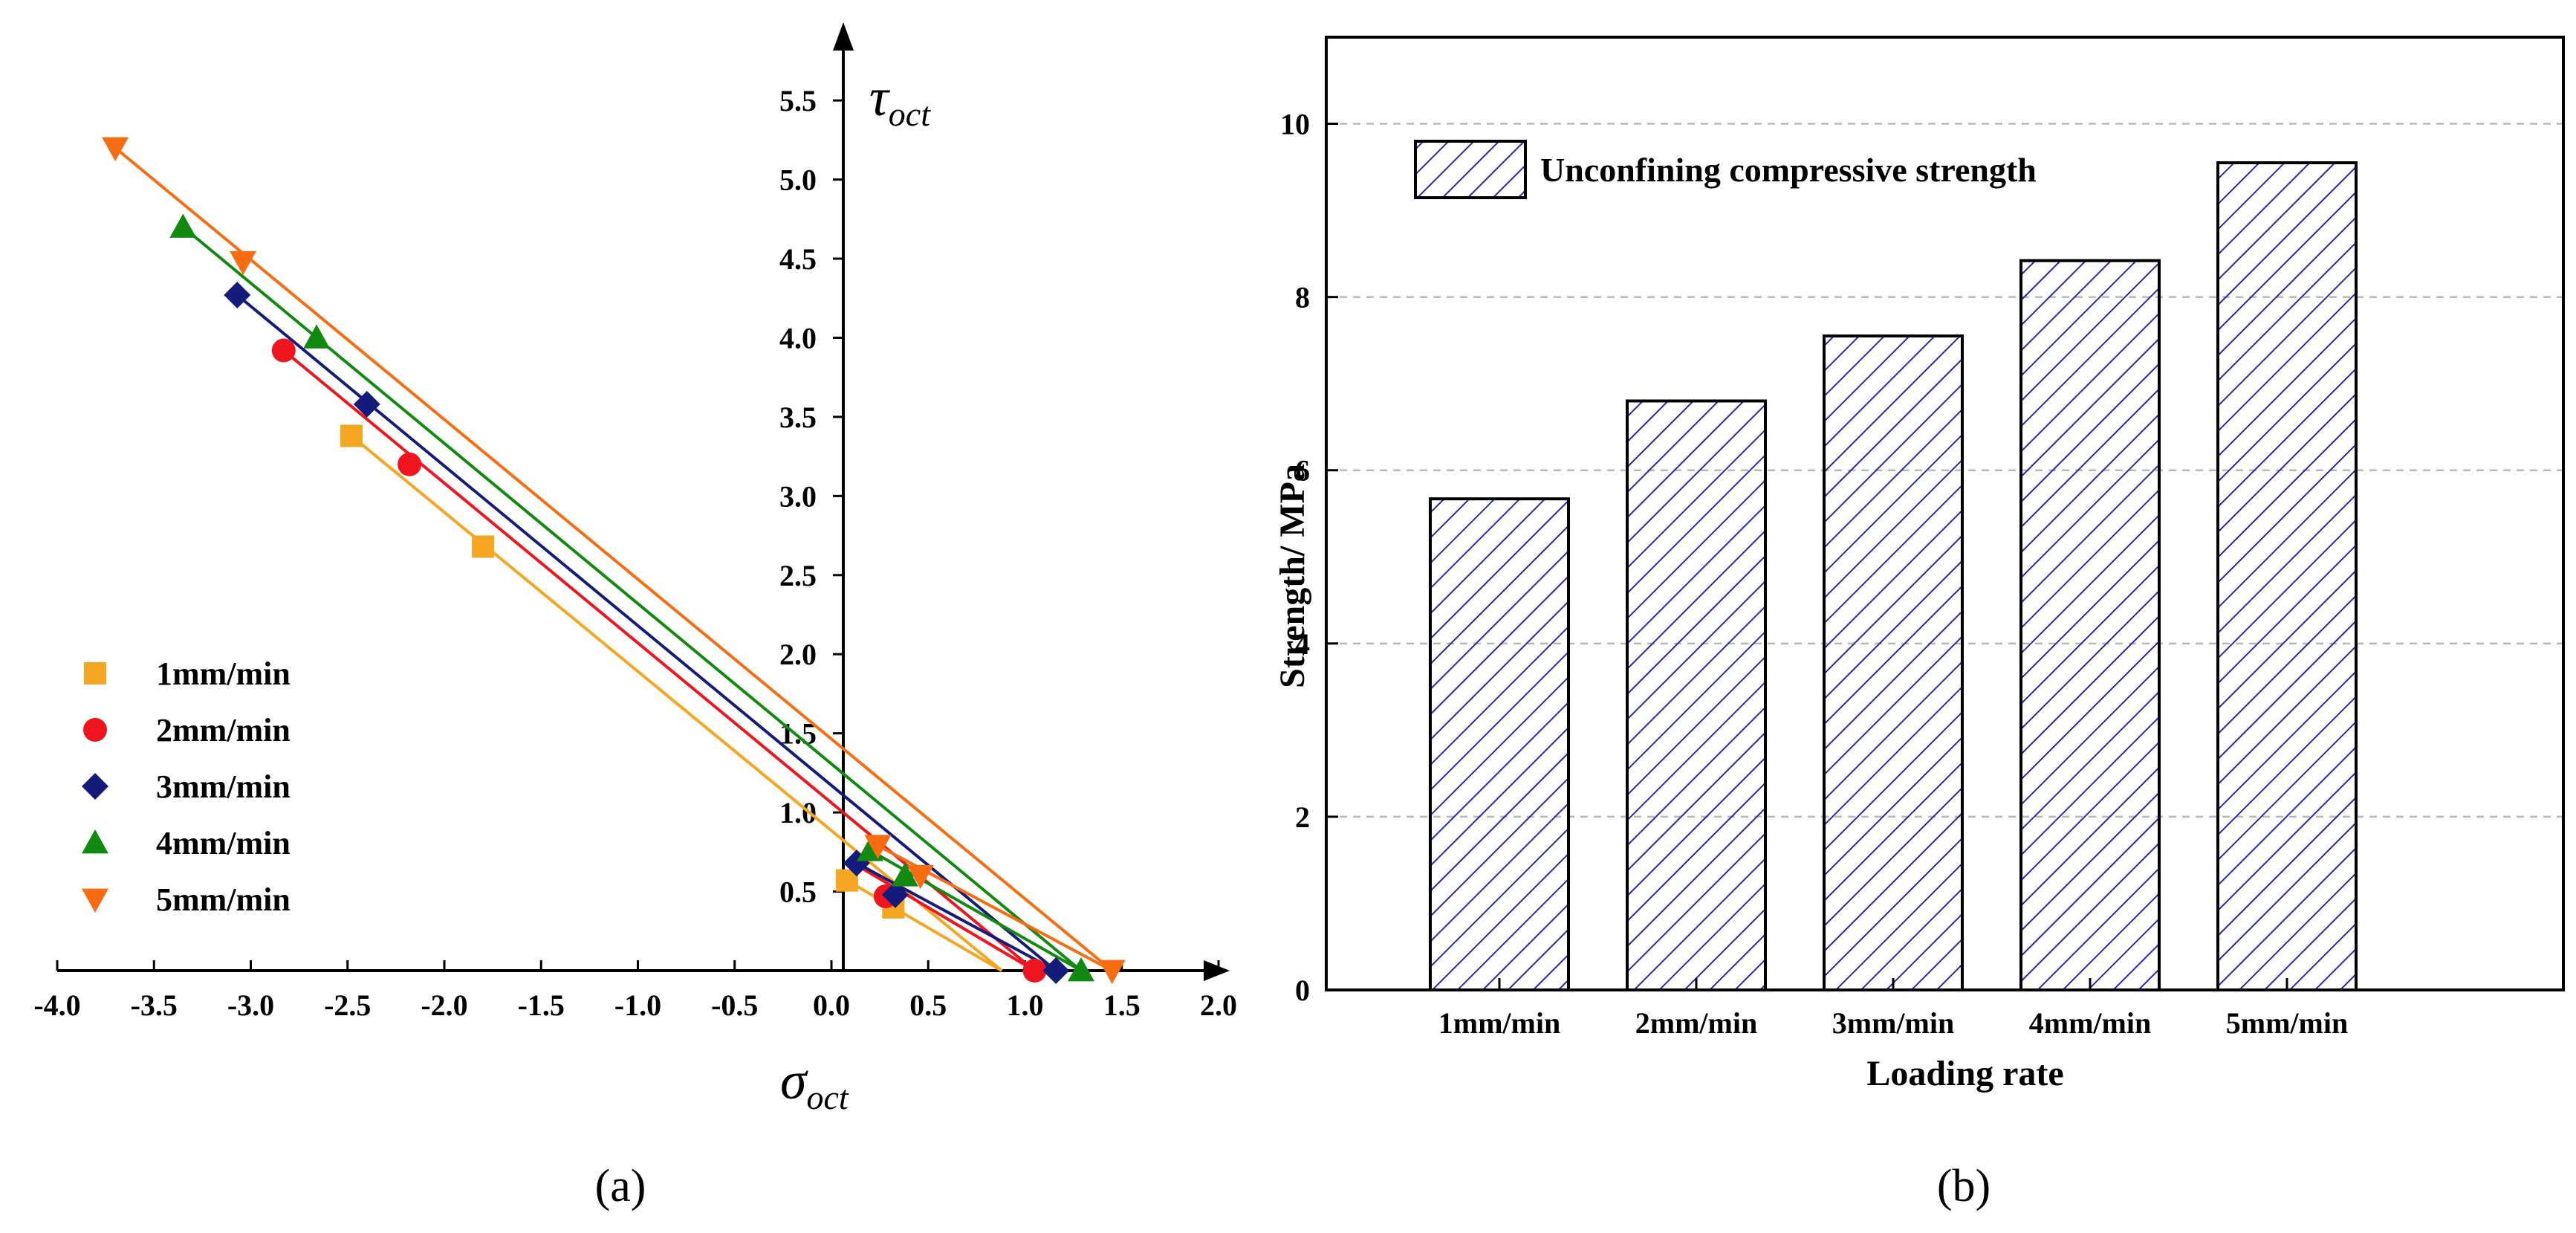  What do you see at coordinates (2287, 1023) in the screenshot?
I see `x-tick-label: 5mm/min` at bounding box center [2287, 1023].